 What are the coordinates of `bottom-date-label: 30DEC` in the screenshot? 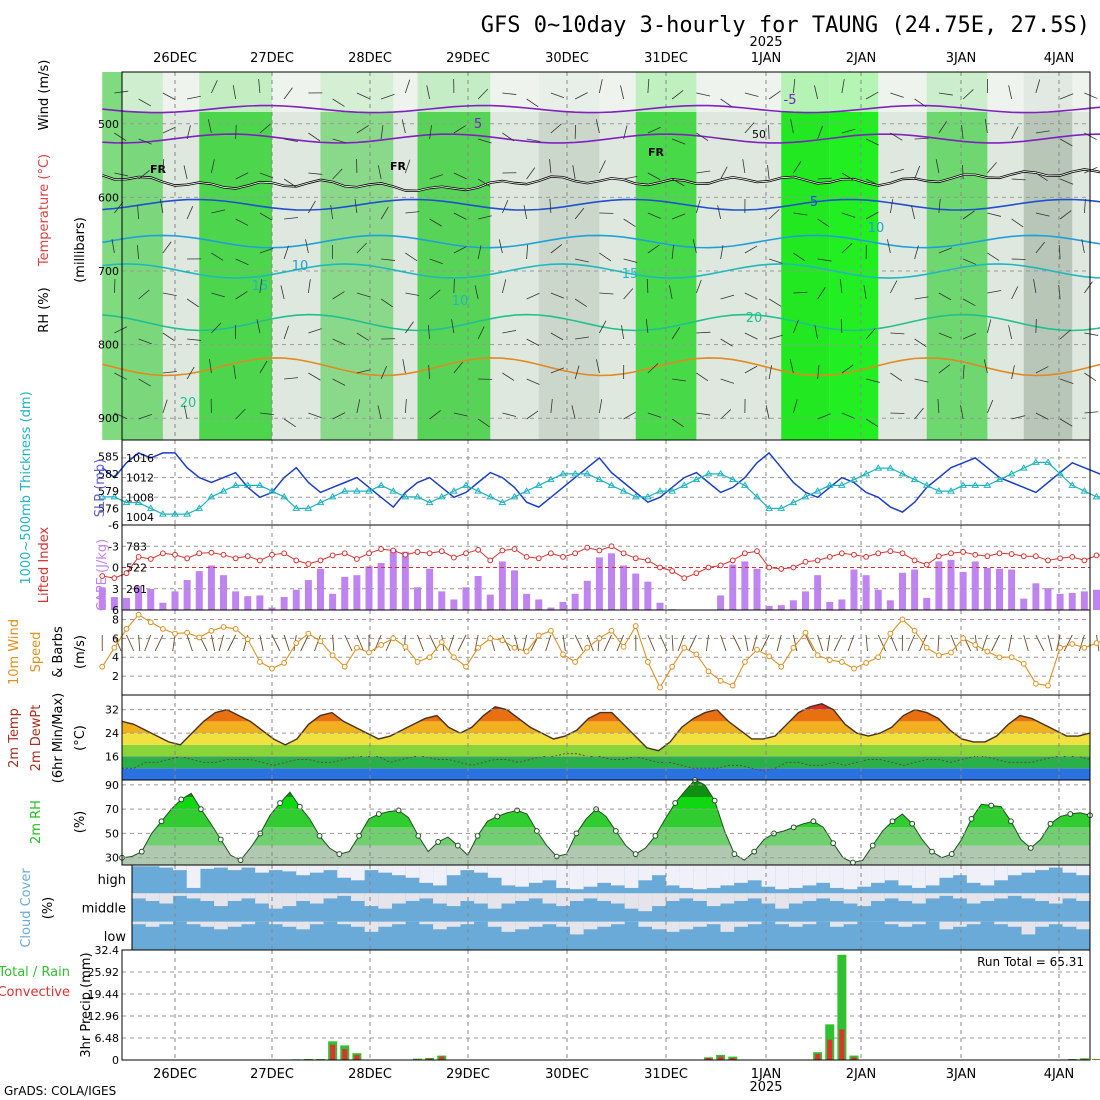 It's located at (567, 1074).